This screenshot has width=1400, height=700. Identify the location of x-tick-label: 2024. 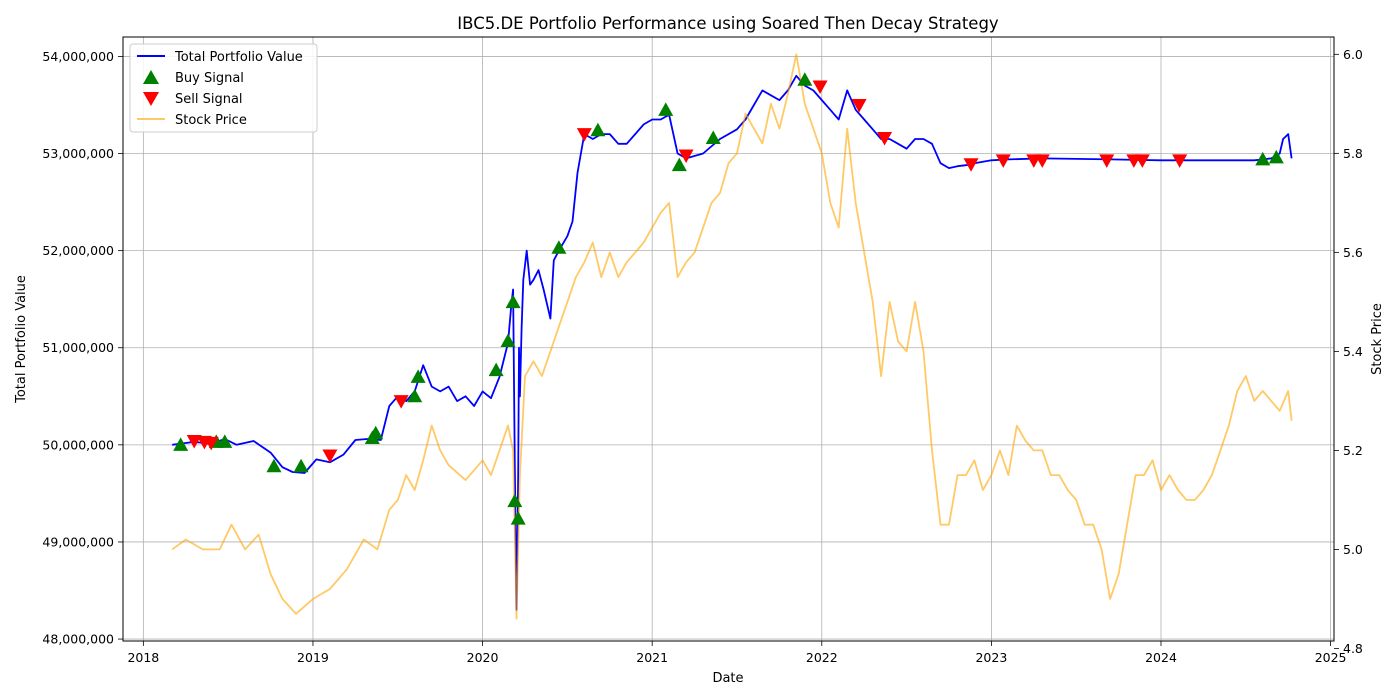
(1161, 657).